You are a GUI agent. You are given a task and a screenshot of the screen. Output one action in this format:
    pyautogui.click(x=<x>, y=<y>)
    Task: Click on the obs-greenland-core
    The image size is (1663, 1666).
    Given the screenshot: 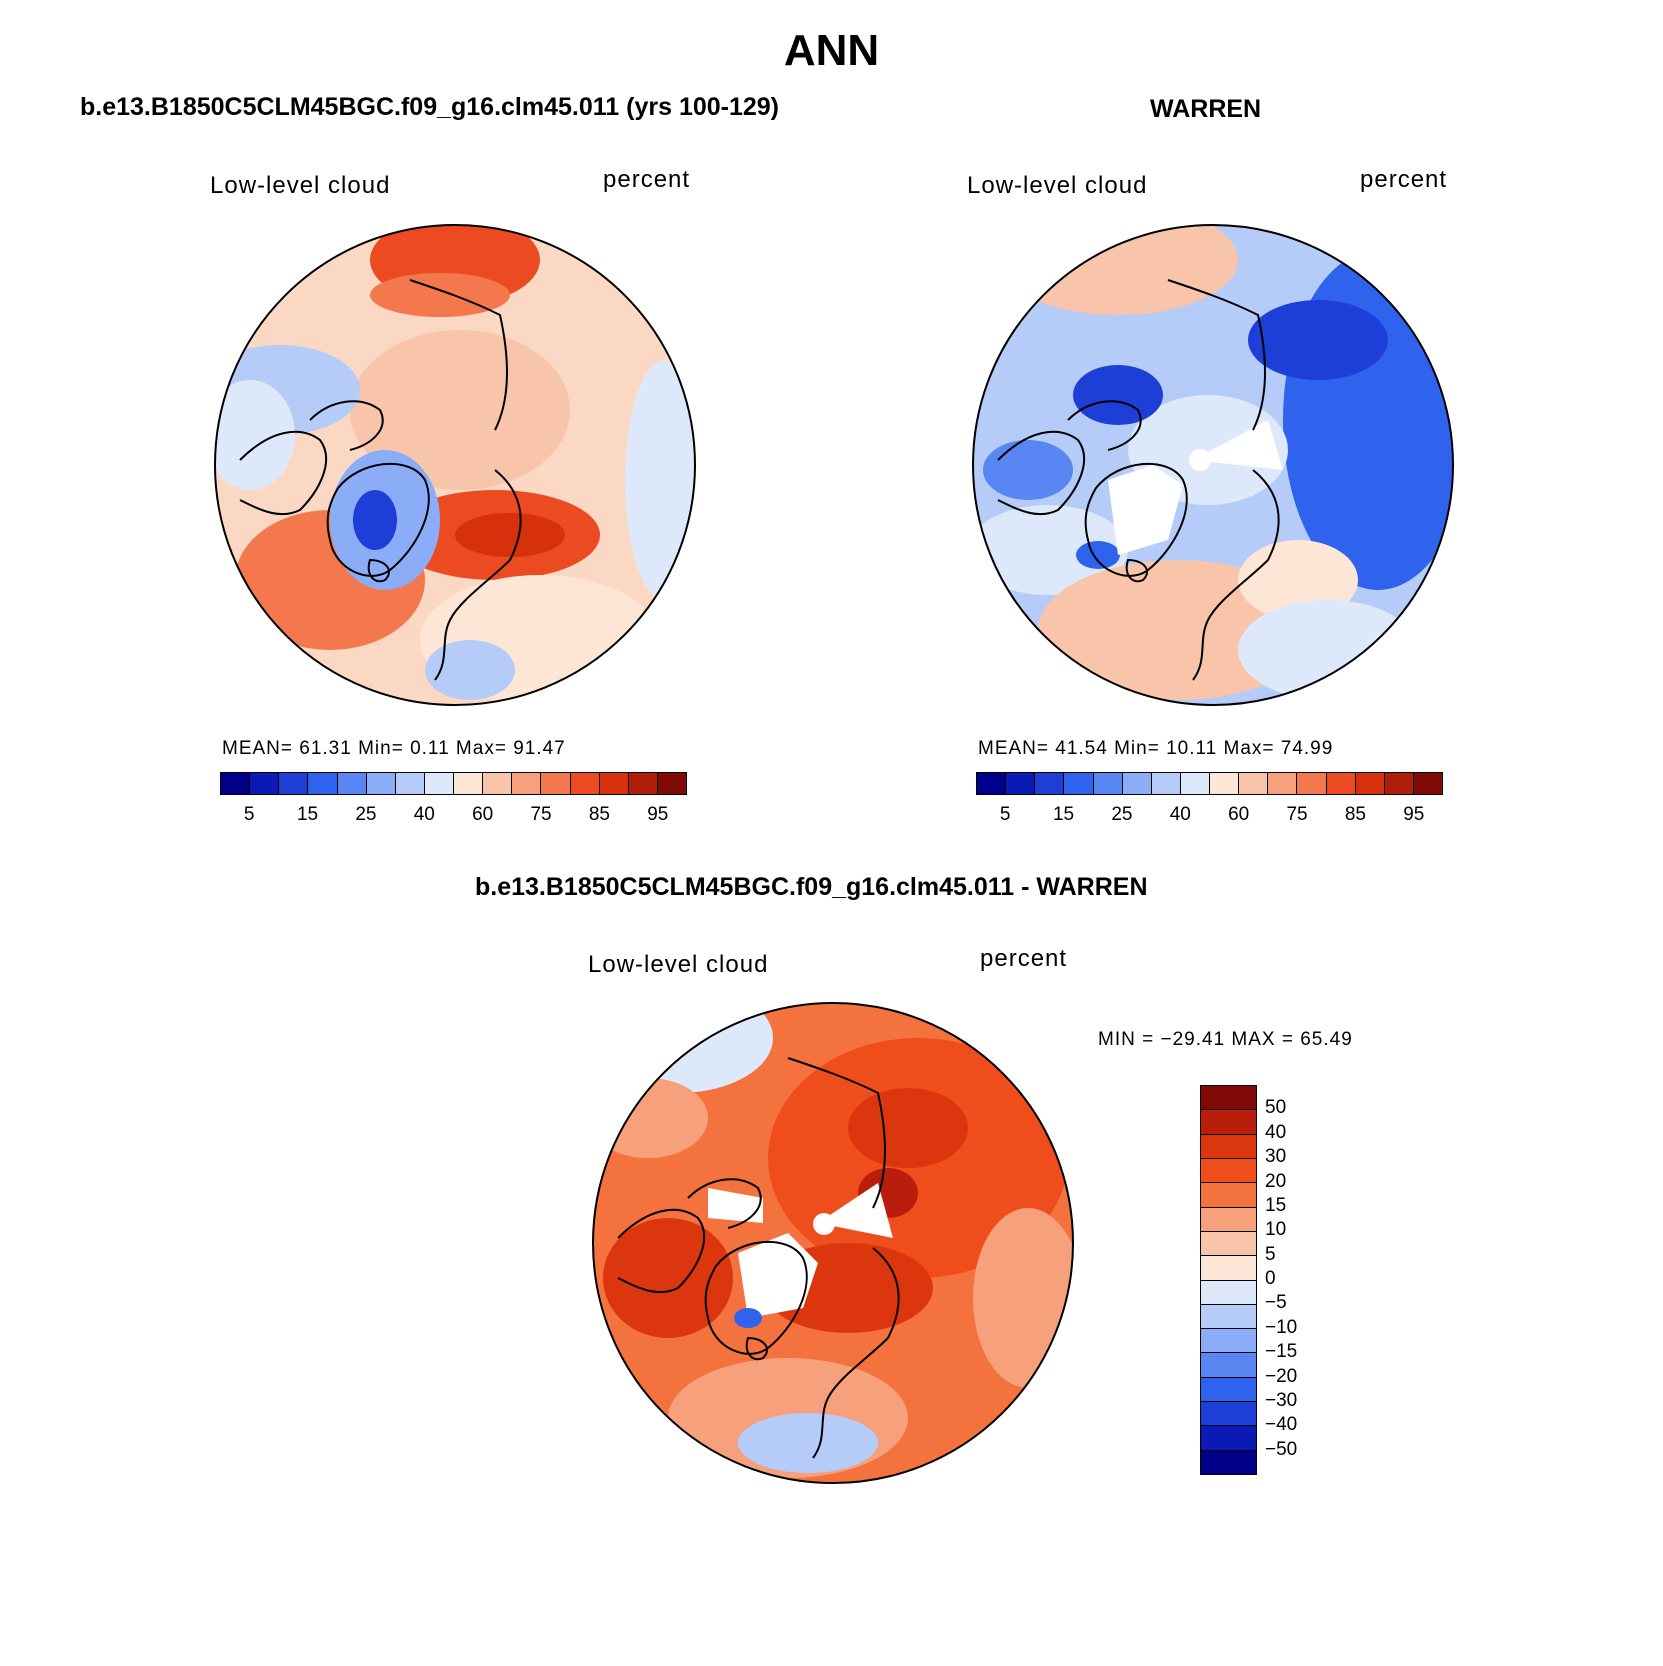 What is the action you would take?
    pyautogui.click(x=1098, y=555)
    